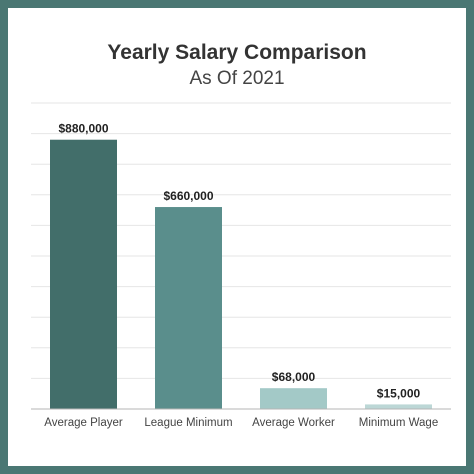  I want to click on value-label: $15,000, so click(399, 393).